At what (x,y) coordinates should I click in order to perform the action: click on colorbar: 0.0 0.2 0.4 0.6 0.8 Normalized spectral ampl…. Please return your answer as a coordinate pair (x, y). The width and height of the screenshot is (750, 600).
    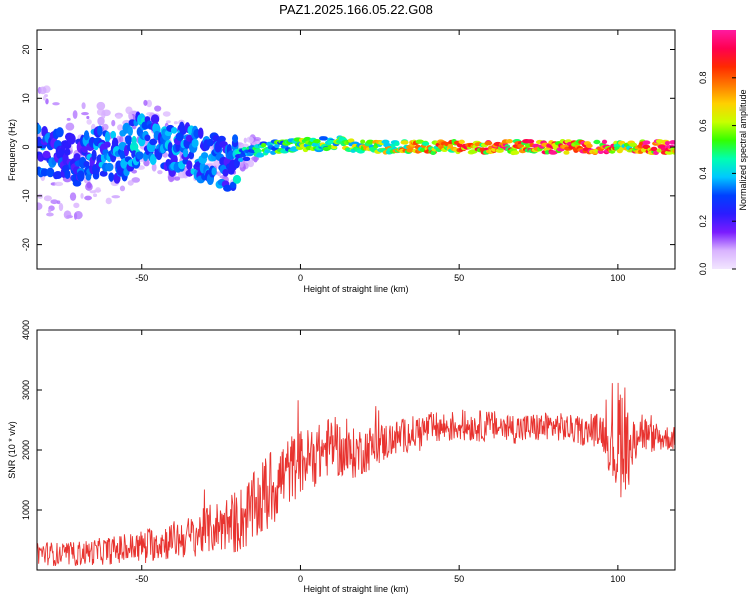
    Looking at the image, I should click on (723, 152).